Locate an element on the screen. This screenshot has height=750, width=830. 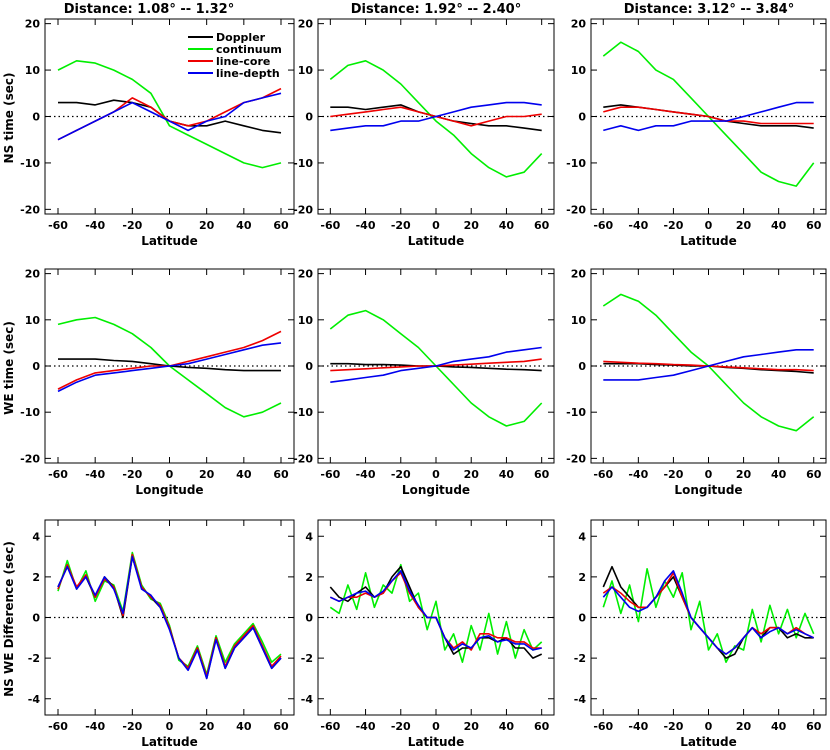
panel-r2-c1: -60 -40 -20 0 20 40 60 -20 -10 0 10 20 Longitude is located at coordinates (157, 382).